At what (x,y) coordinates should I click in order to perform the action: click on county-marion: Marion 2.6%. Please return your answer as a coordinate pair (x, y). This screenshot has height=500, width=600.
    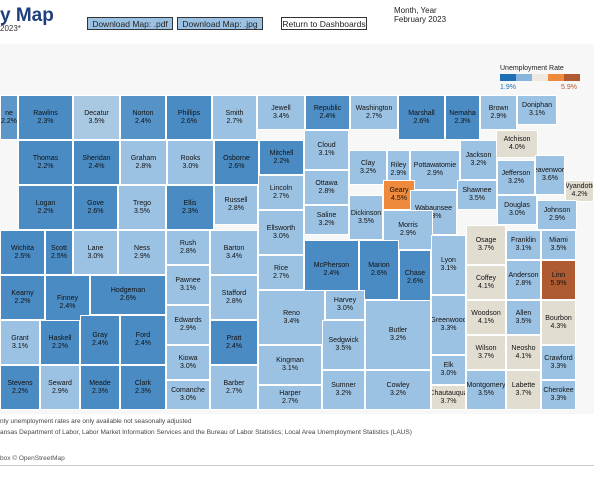
    Looking at the image, I should click on (379, 270).